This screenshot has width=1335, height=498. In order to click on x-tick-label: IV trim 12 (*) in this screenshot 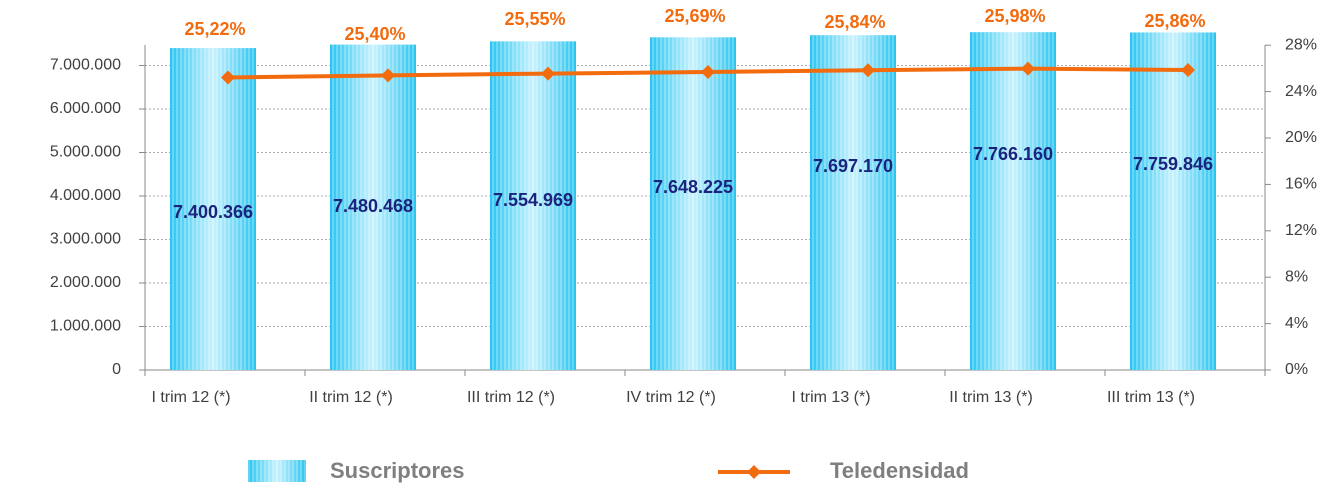, I will do `click(671, 397)`.